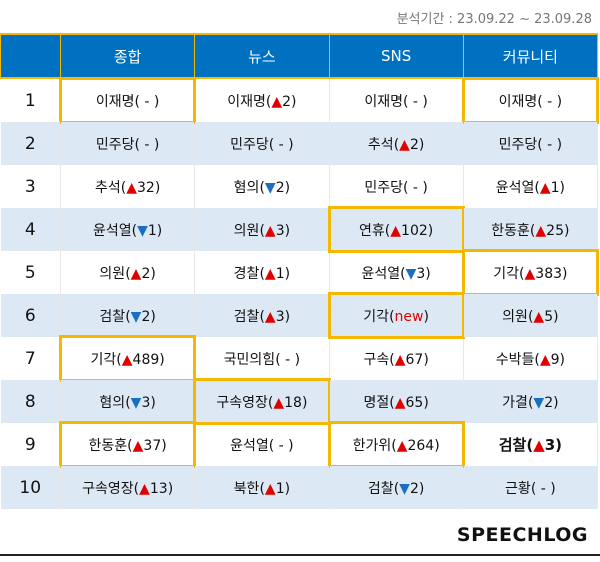 This screenshot has height=562, width=600. What do you see at coordinates (376, 402) in the screenshot?
I see `keyword: 명절` at bounding box center [376, 402].